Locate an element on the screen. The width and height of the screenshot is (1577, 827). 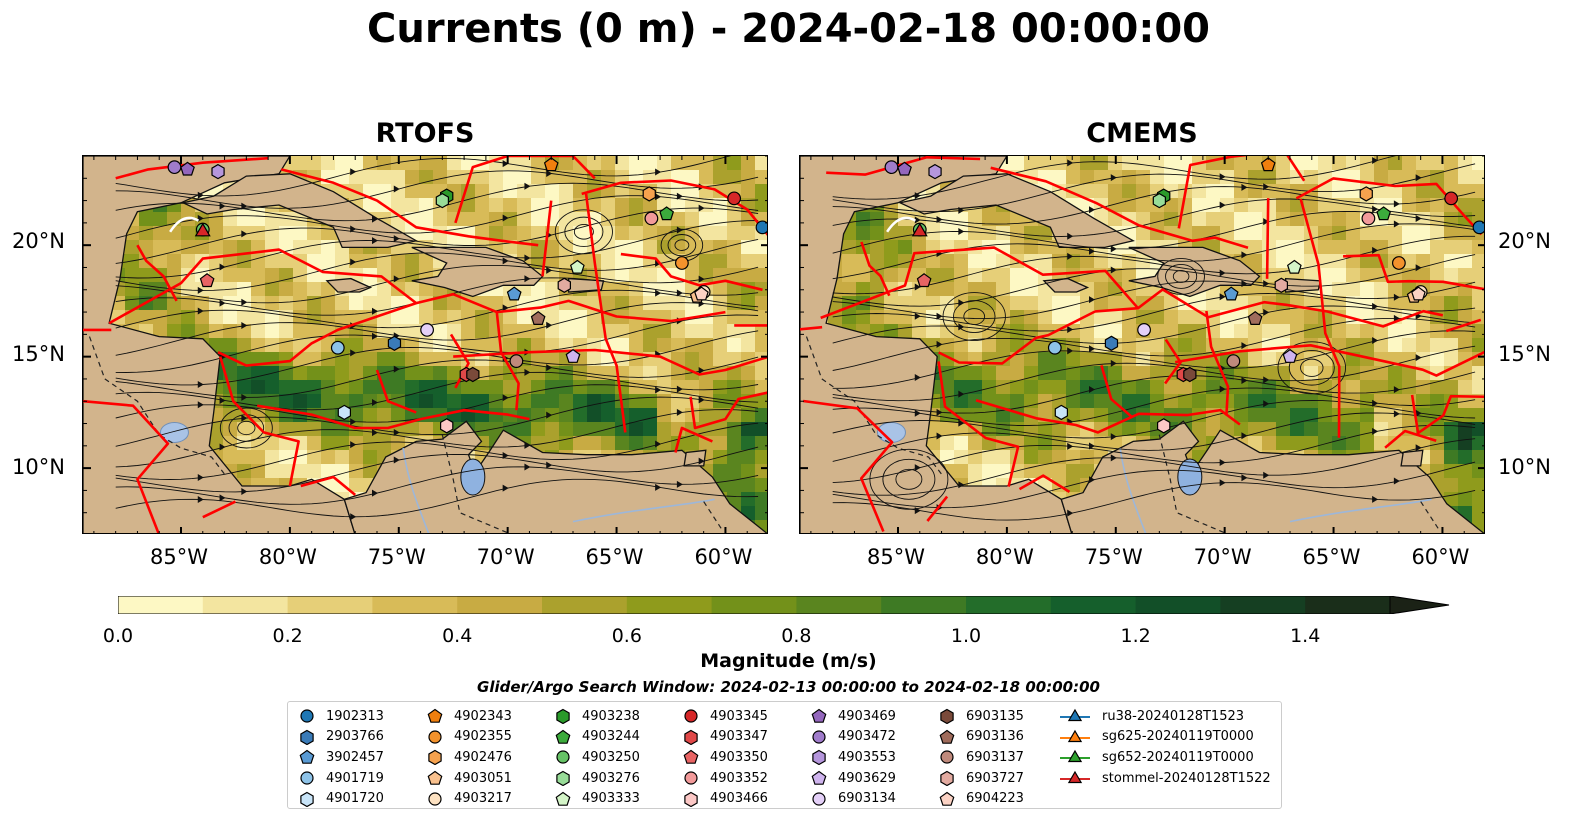
legend-item: sg625-20240119T0000 is located at coordinates (1164, 737).